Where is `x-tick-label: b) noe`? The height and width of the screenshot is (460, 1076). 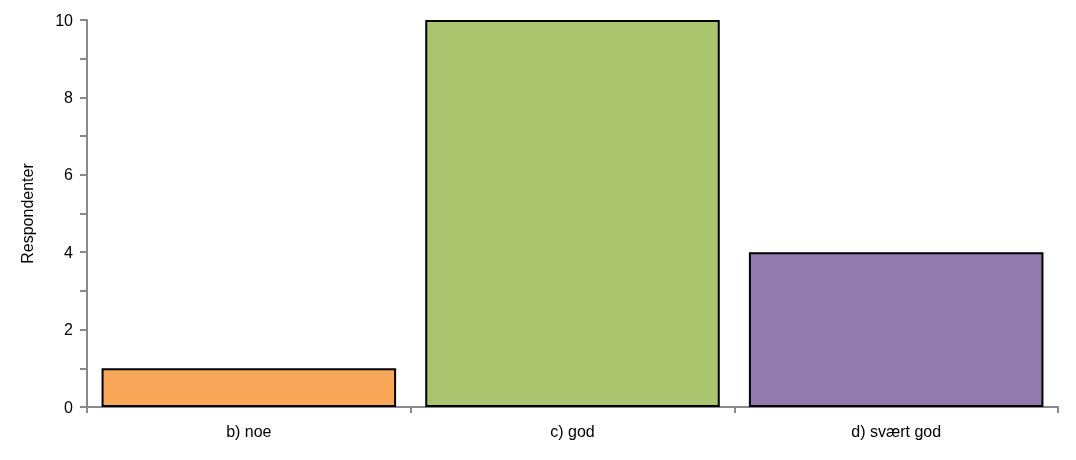
x-tick-label: b) noe is located at coordinates (249, 431).